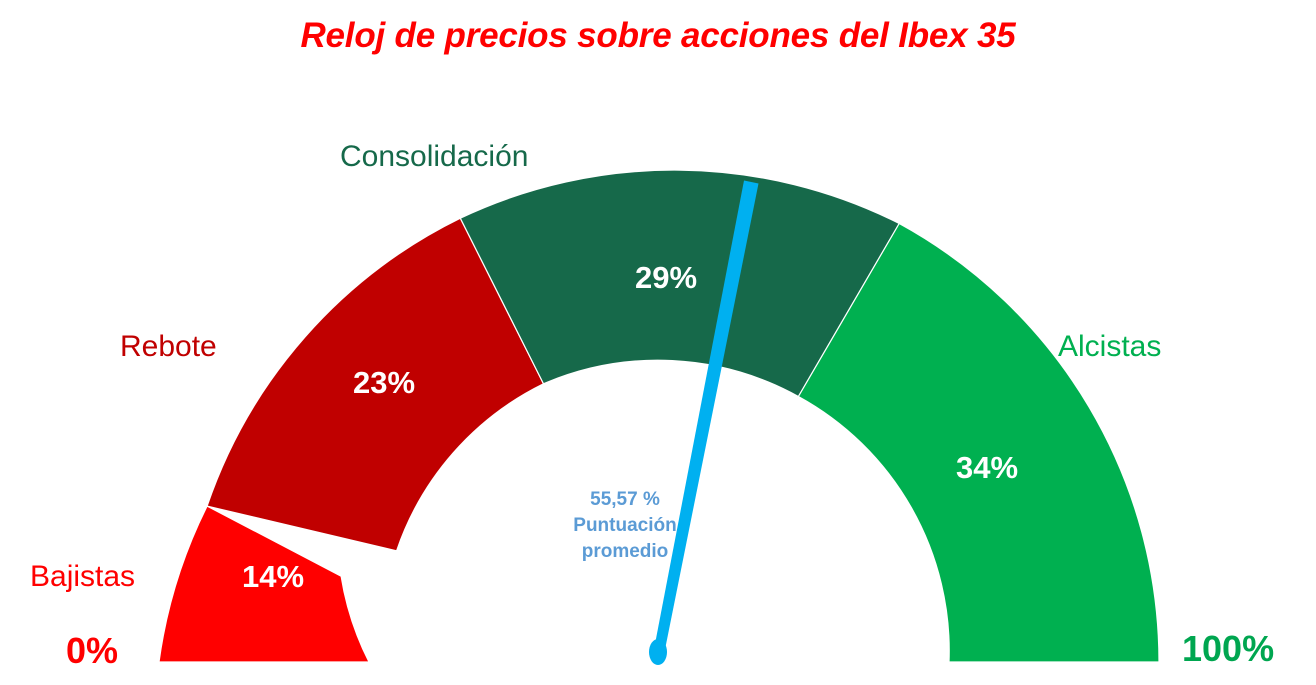 This screenshot has width=1316, height=685. I want to click on needle-readout-line2: promedio, so click(625, 551).